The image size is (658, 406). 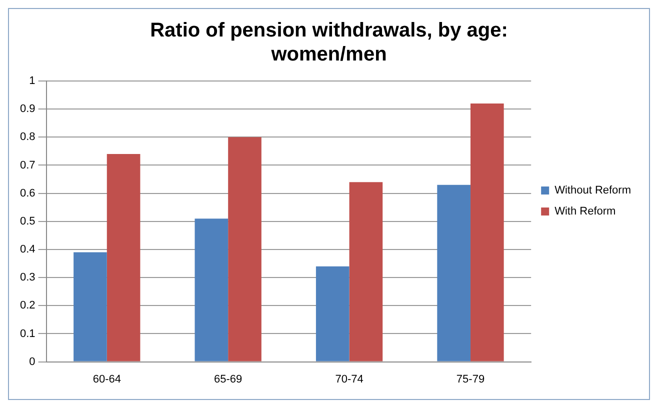 I want to click on y-tick-label: 0.1, so click(x=28, y=334).